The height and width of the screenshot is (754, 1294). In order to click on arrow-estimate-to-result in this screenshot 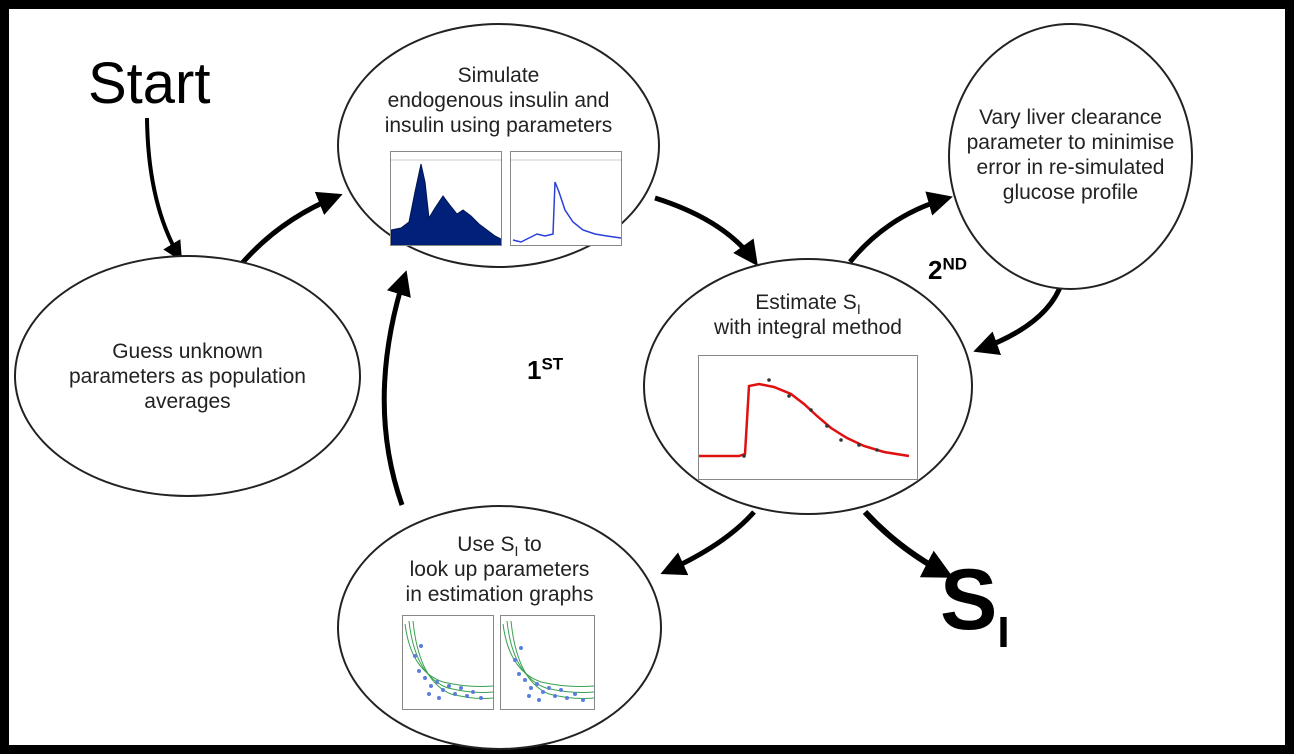, I will do `click(908, 543)`.